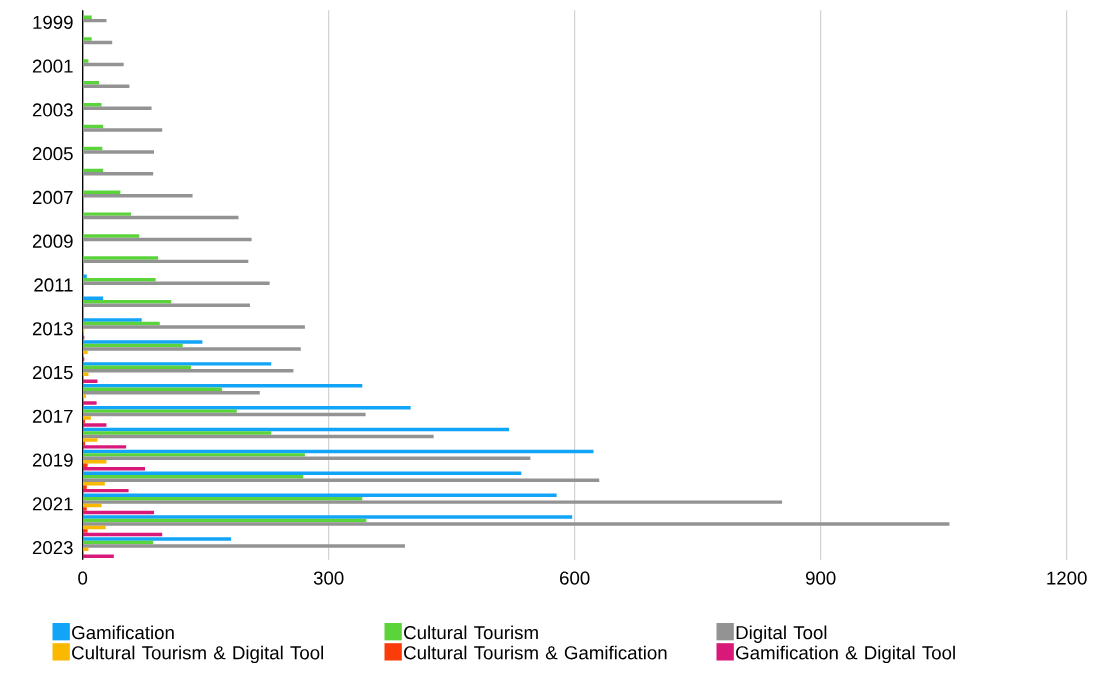 This screenshot has height=677, width=1098. What do you see at coordinates (53, 22) in the screenshot?
I see `y-tick-label: 1999` at bounding box center [53, 22].